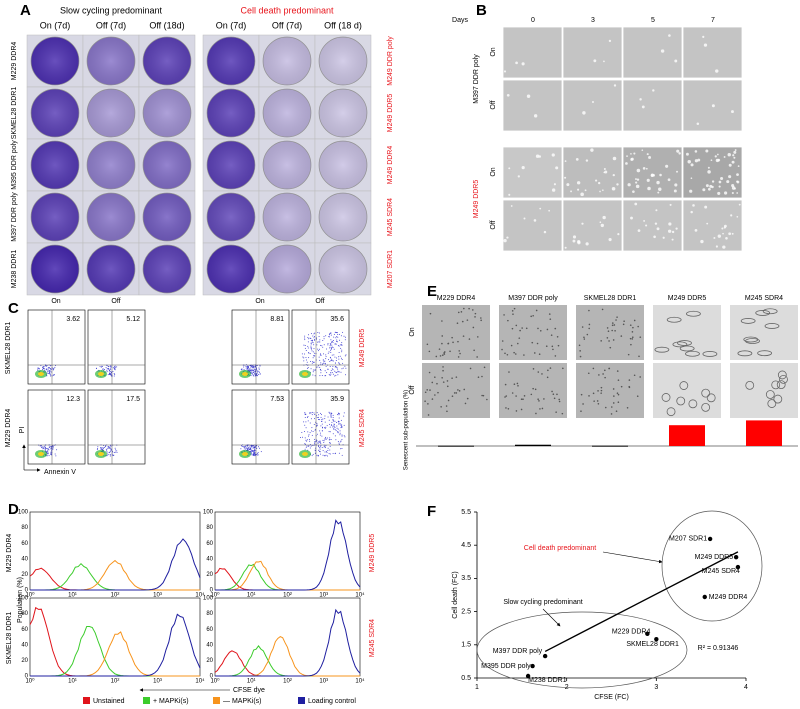 The image size is (800, 709). I want to click on quadrant-percentage: 8.81, so click(277, 319).